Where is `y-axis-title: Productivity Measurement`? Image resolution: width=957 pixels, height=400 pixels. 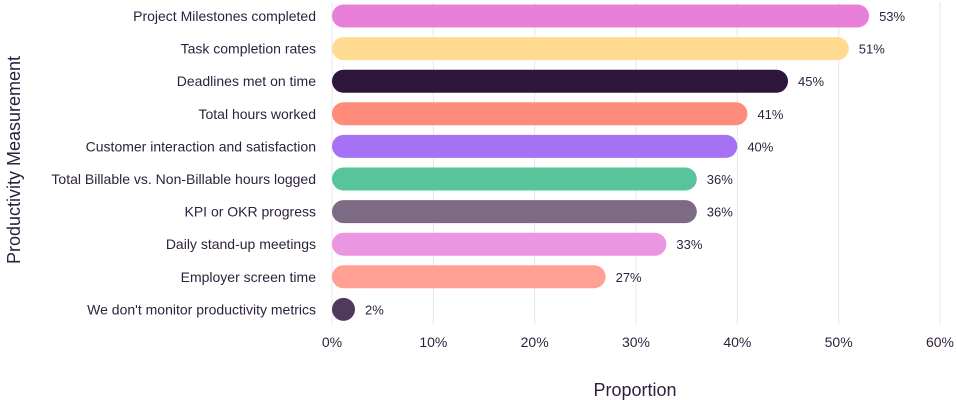 y-axis-title: Productivity Measurement is located at coordinates (14, 160).